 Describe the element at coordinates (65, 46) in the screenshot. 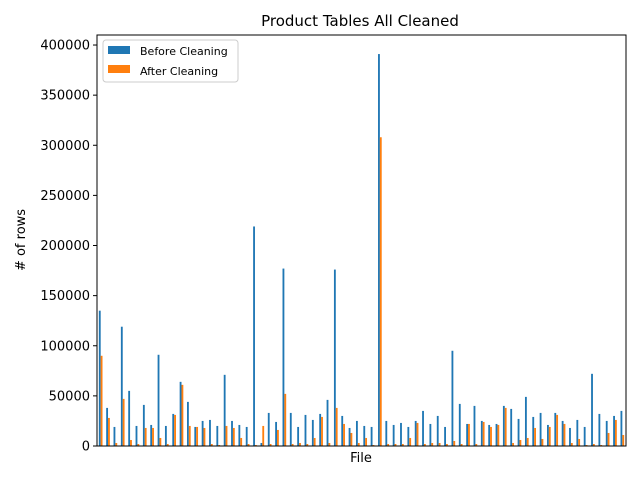

I see `y-tick-label: 400000` at that location.